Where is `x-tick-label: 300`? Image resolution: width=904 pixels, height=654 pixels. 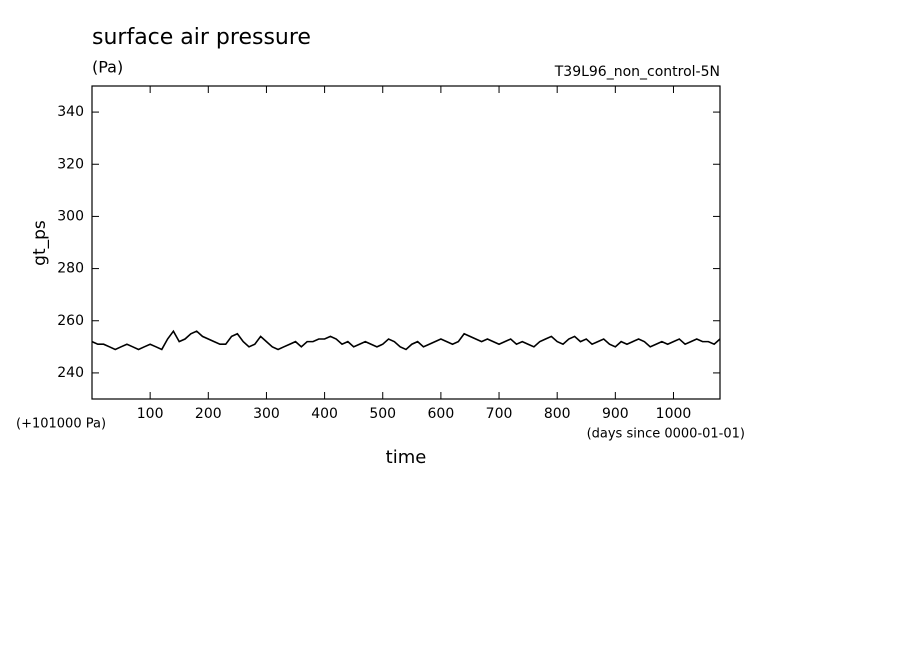
x-tick-label: 300 is located at coordinates (266, 414).